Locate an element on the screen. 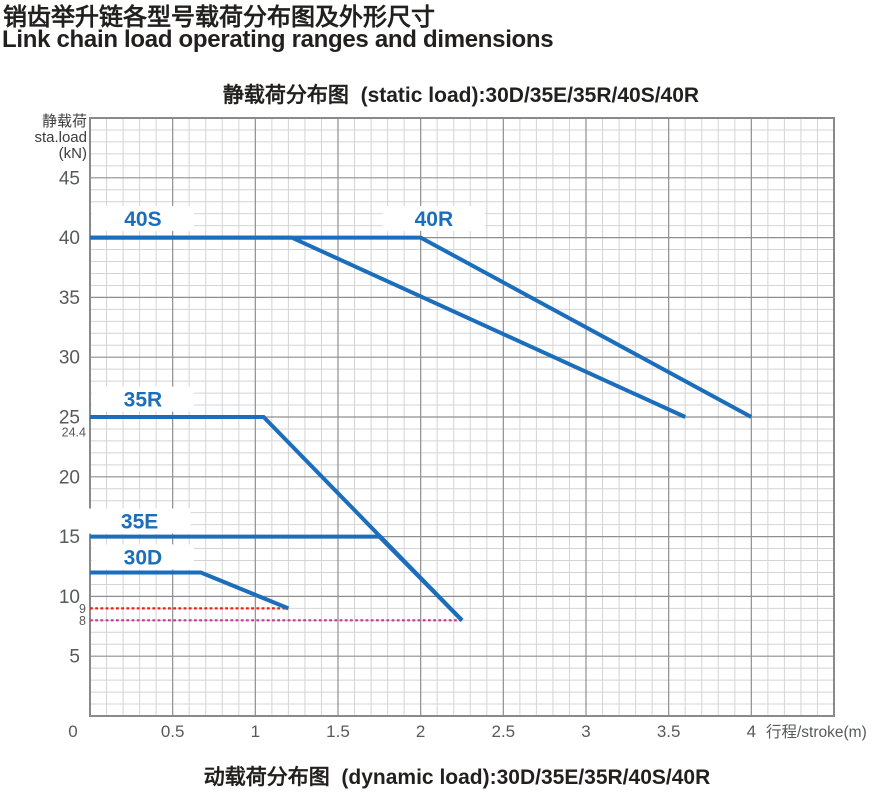 Image resolution: width=892 pixels, height=796 pixels. y-axis-label: 静载荷 sta.load (kN) is located at coordinates (43, 138).